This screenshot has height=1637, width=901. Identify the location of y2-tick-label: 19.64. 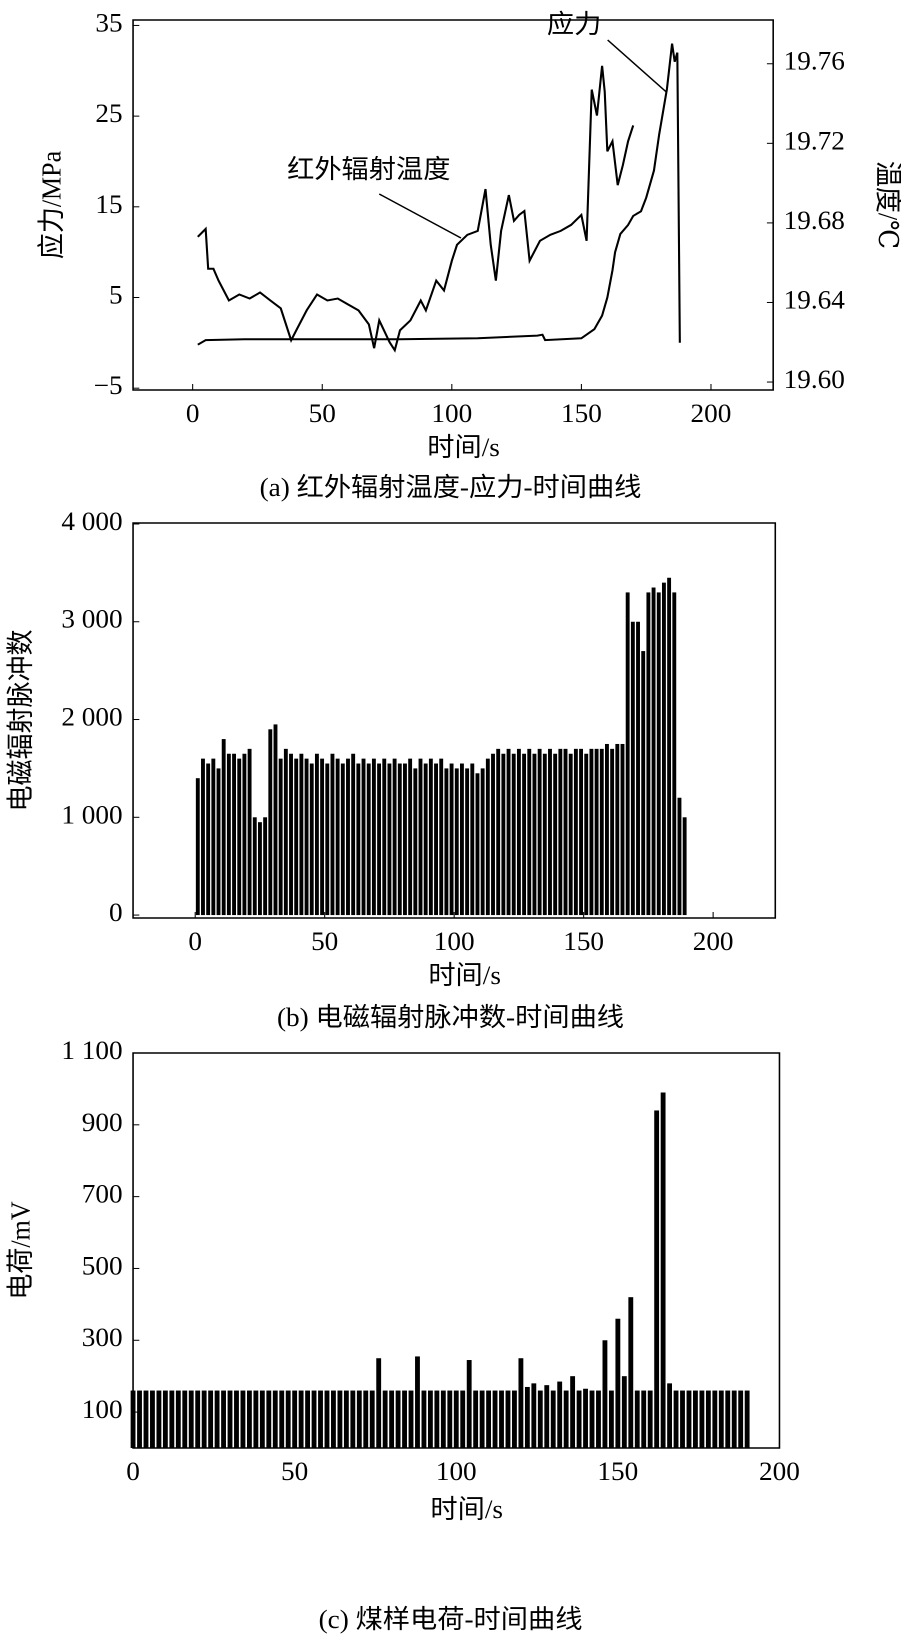
(814, 299).